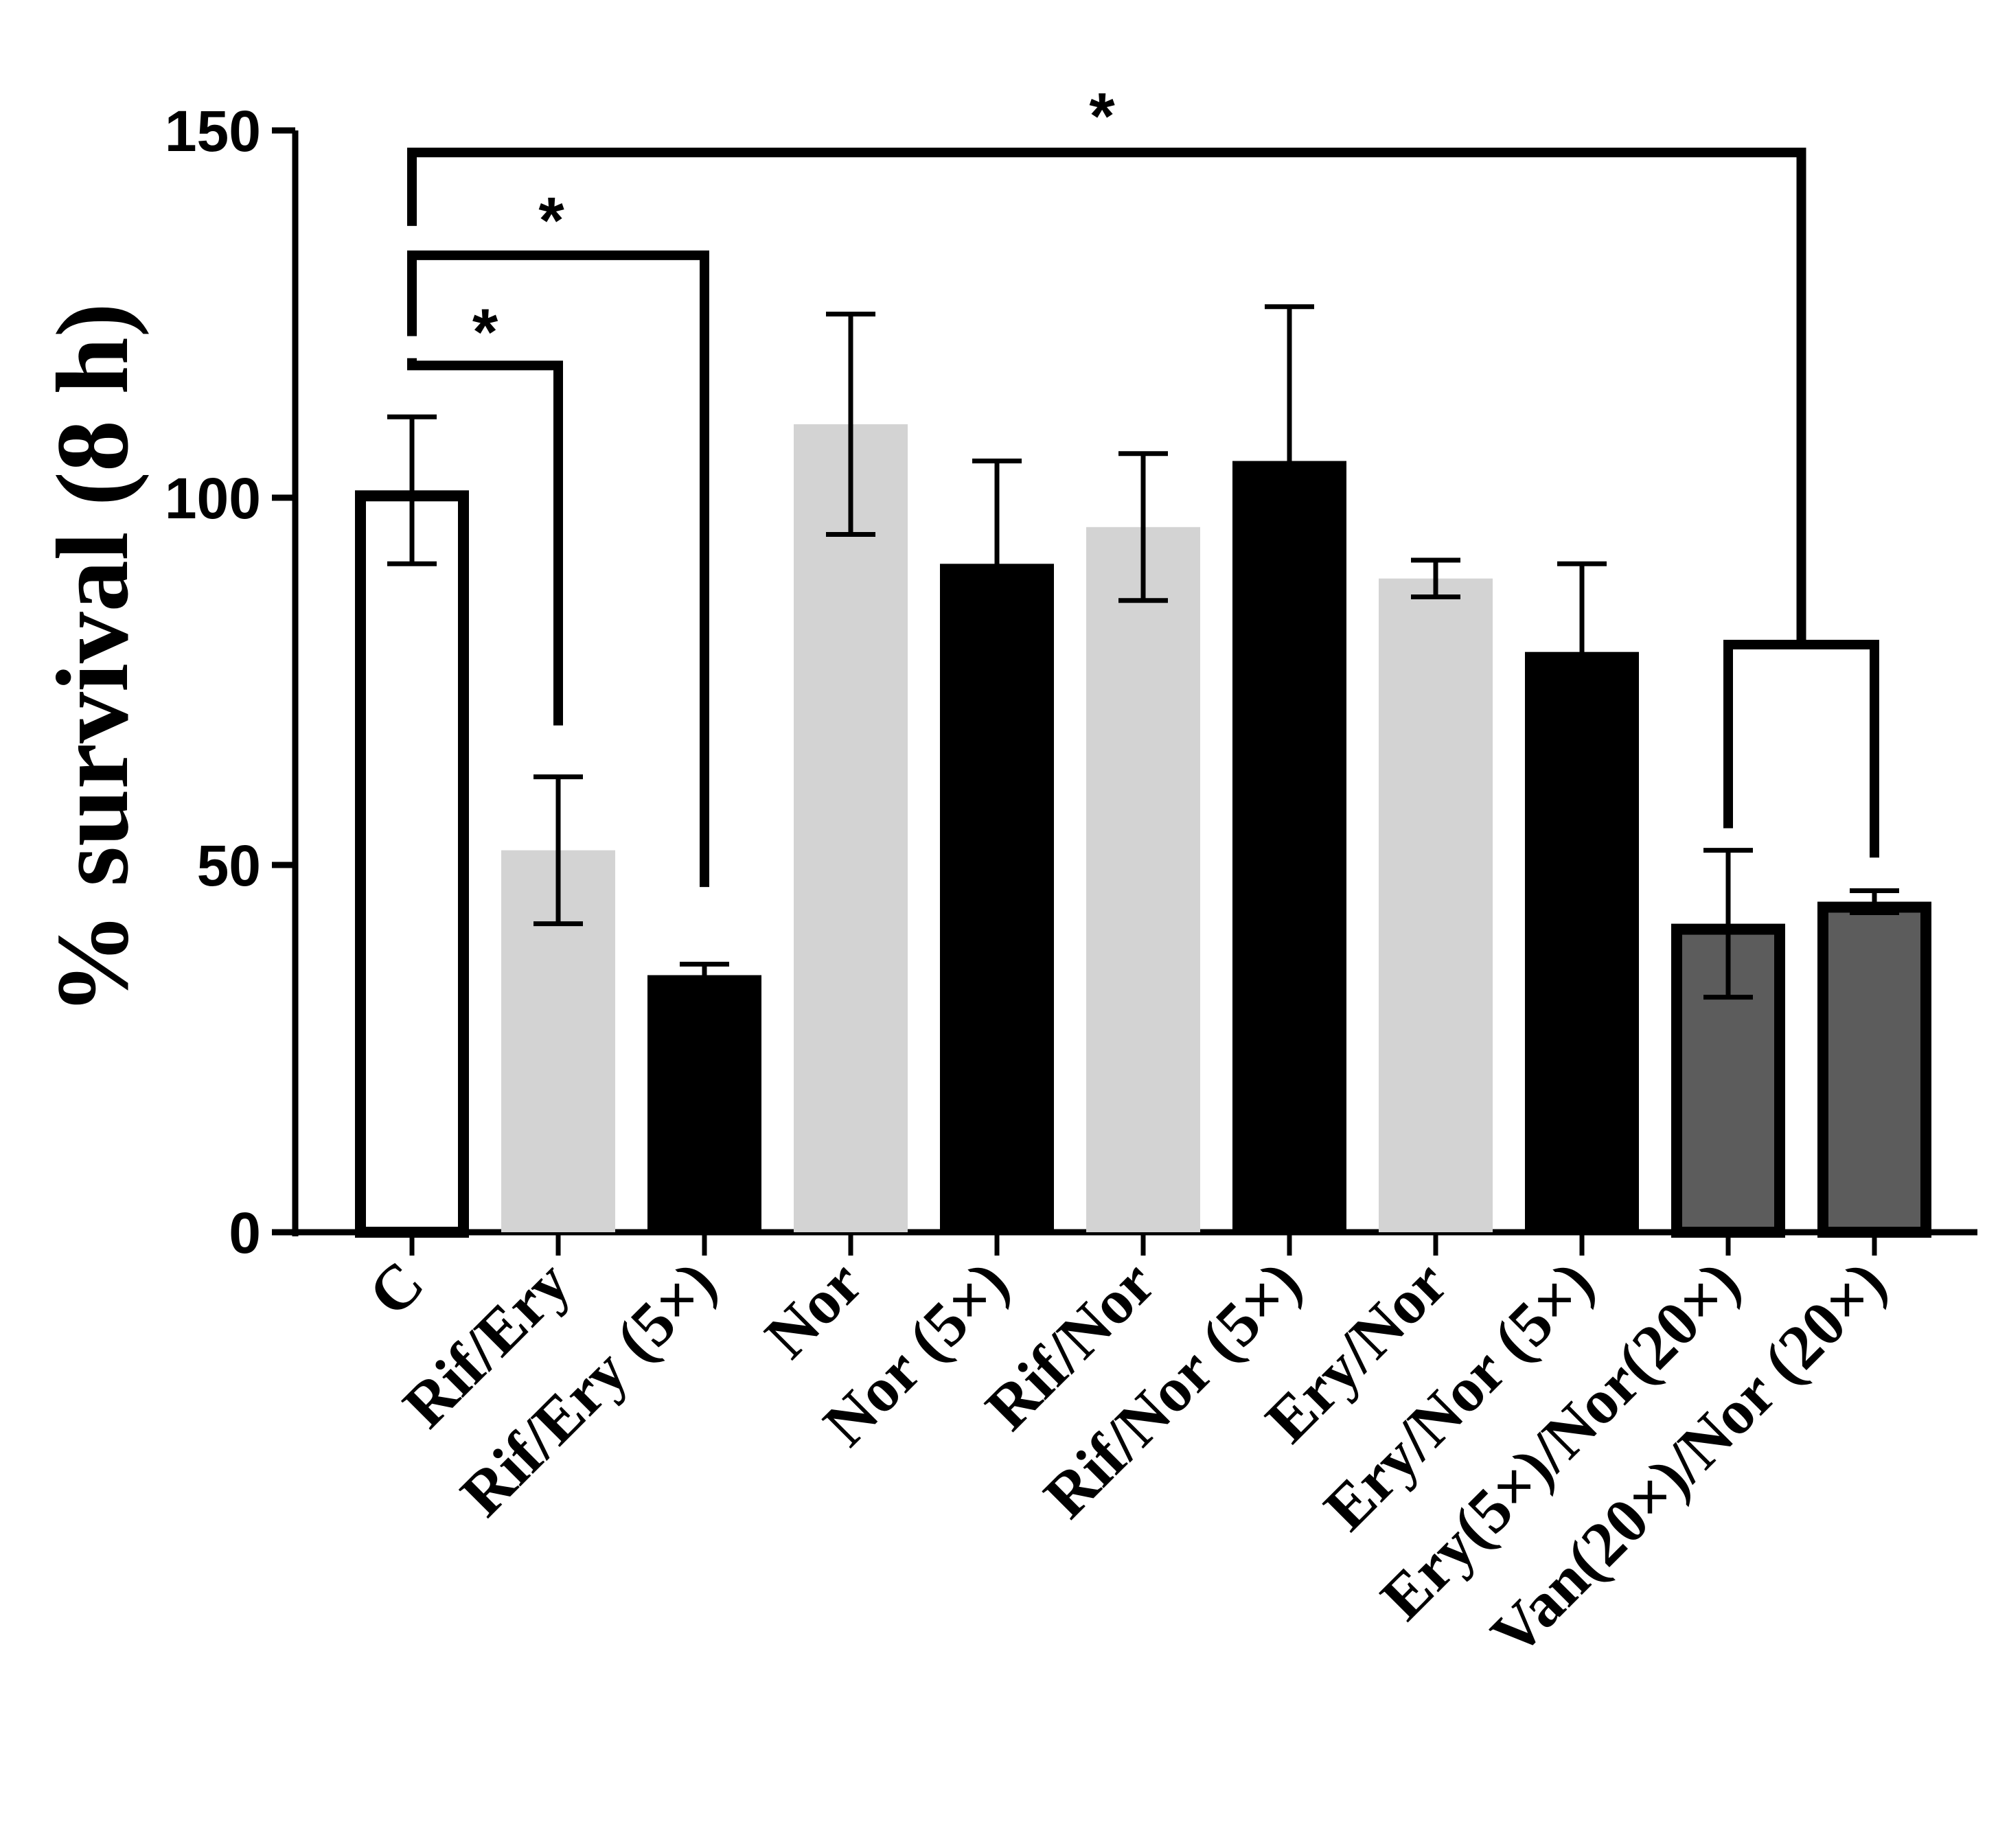 The image size is (2009, 1848). I want to click on y-tick-label: 150, so click(213, 131).